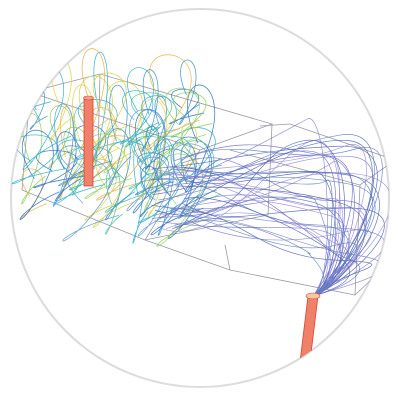 The image size is (398, 395). Describe the element at coordinates (371, 227) in the screenshot. I see `right-box-back` at that location.